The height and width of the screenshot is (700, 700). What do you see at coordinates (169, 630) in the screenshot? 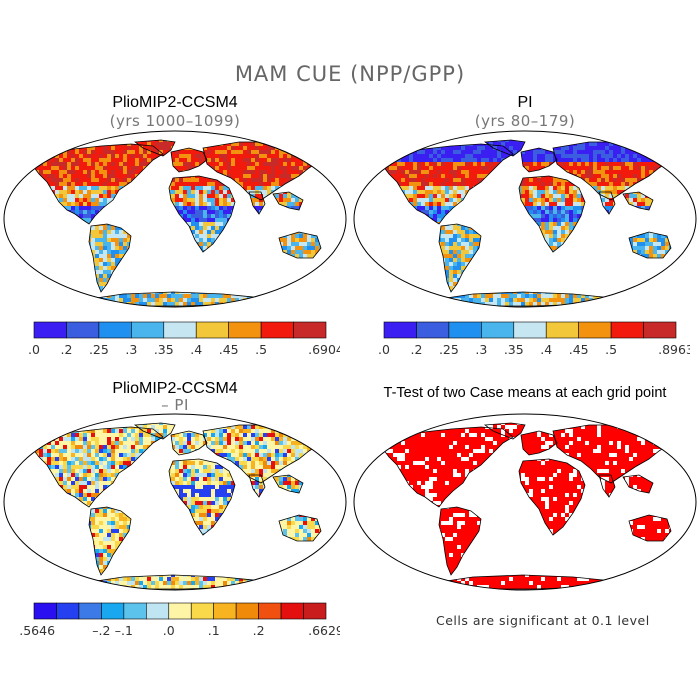
I see `colorbar-diff-tick-label: .0` at bounding box center [169, 630].